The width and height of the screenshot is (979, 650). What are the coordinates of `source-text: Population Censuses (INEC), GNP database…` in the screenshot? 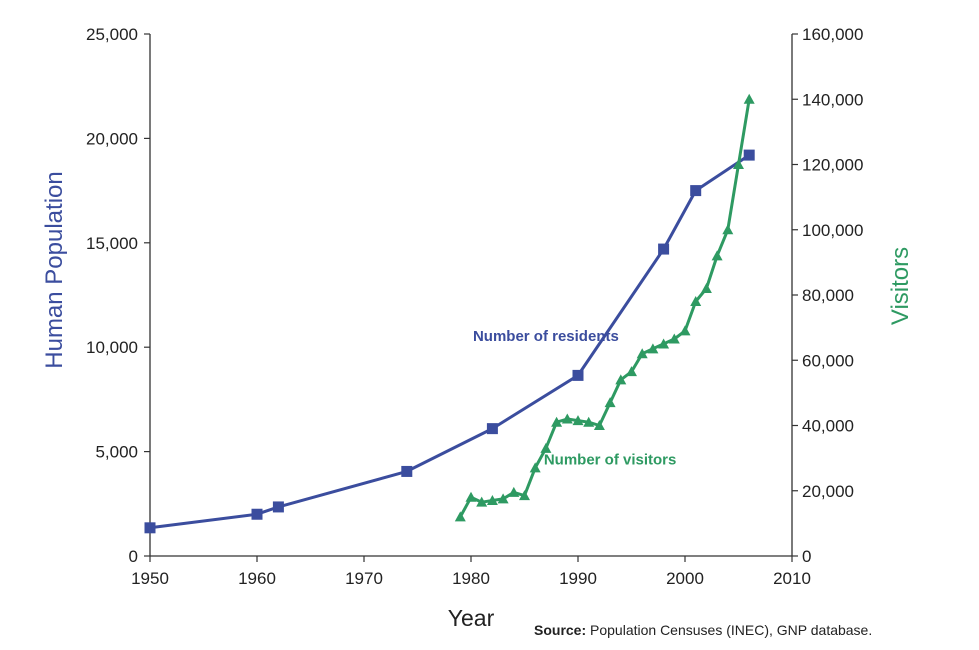 It's located at (729, 630).